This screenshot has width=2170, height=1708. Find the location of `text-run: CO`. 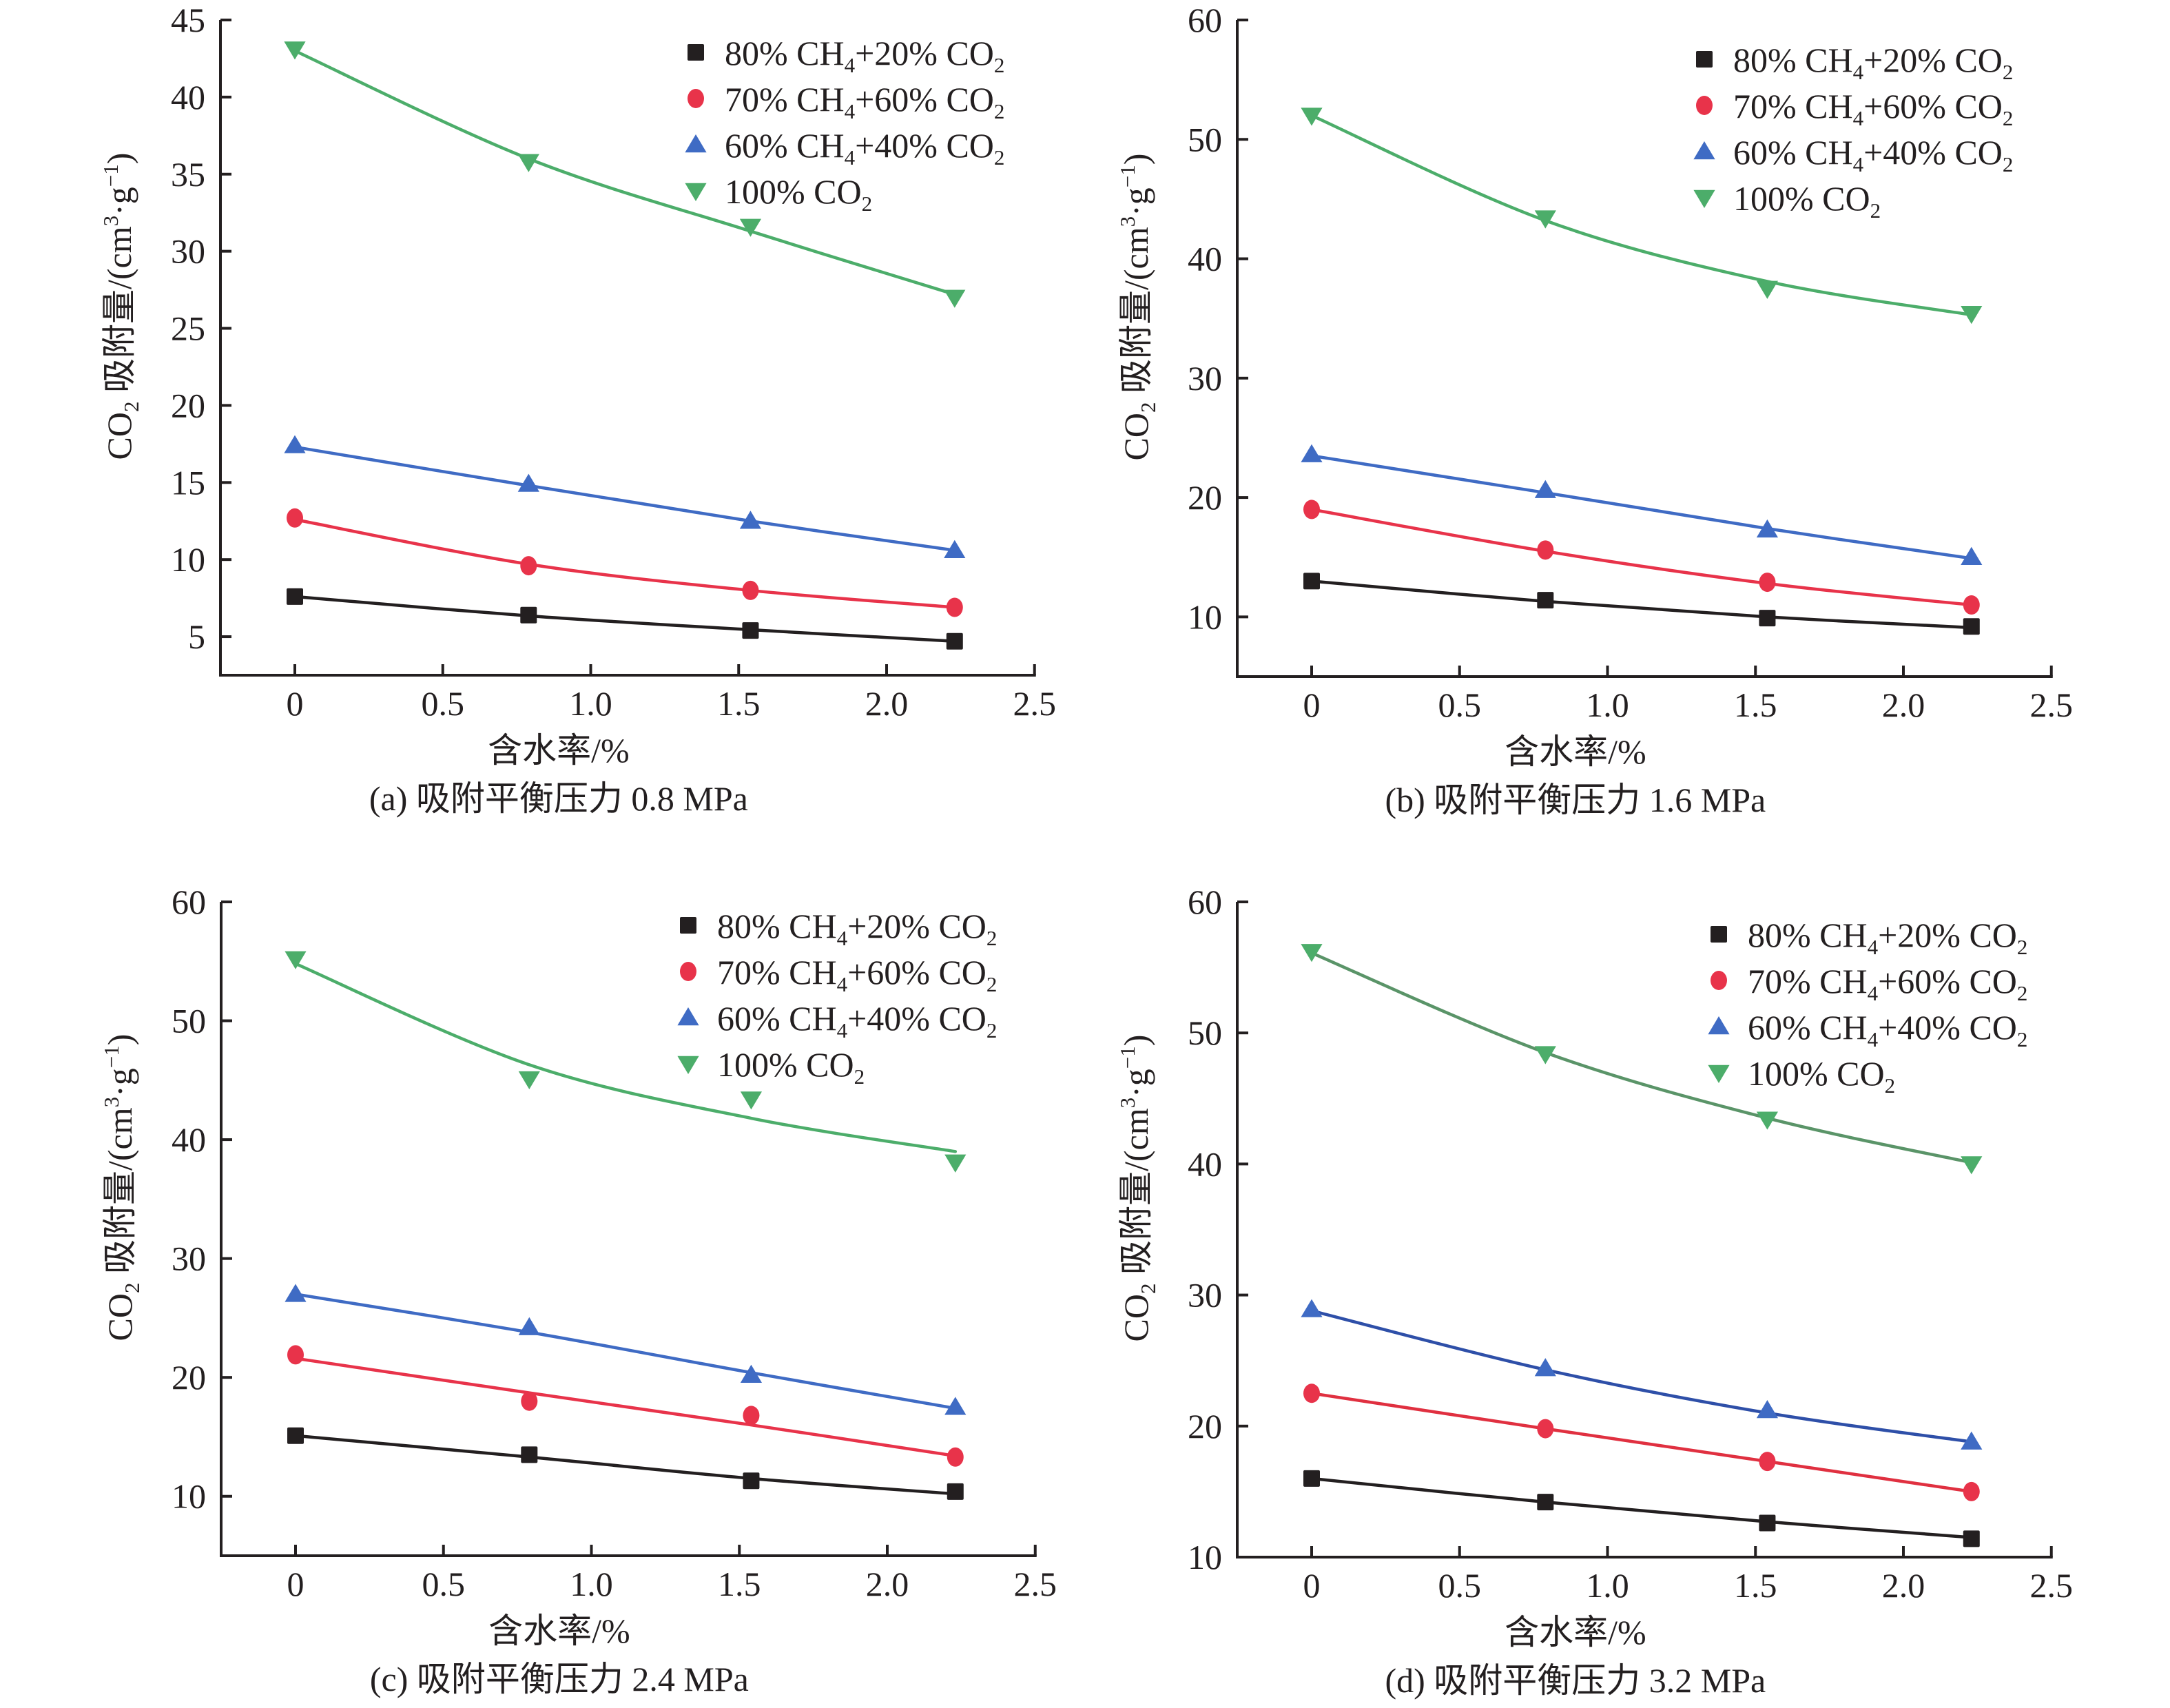

text-run: CO is located at coordinates (1136, 1317).